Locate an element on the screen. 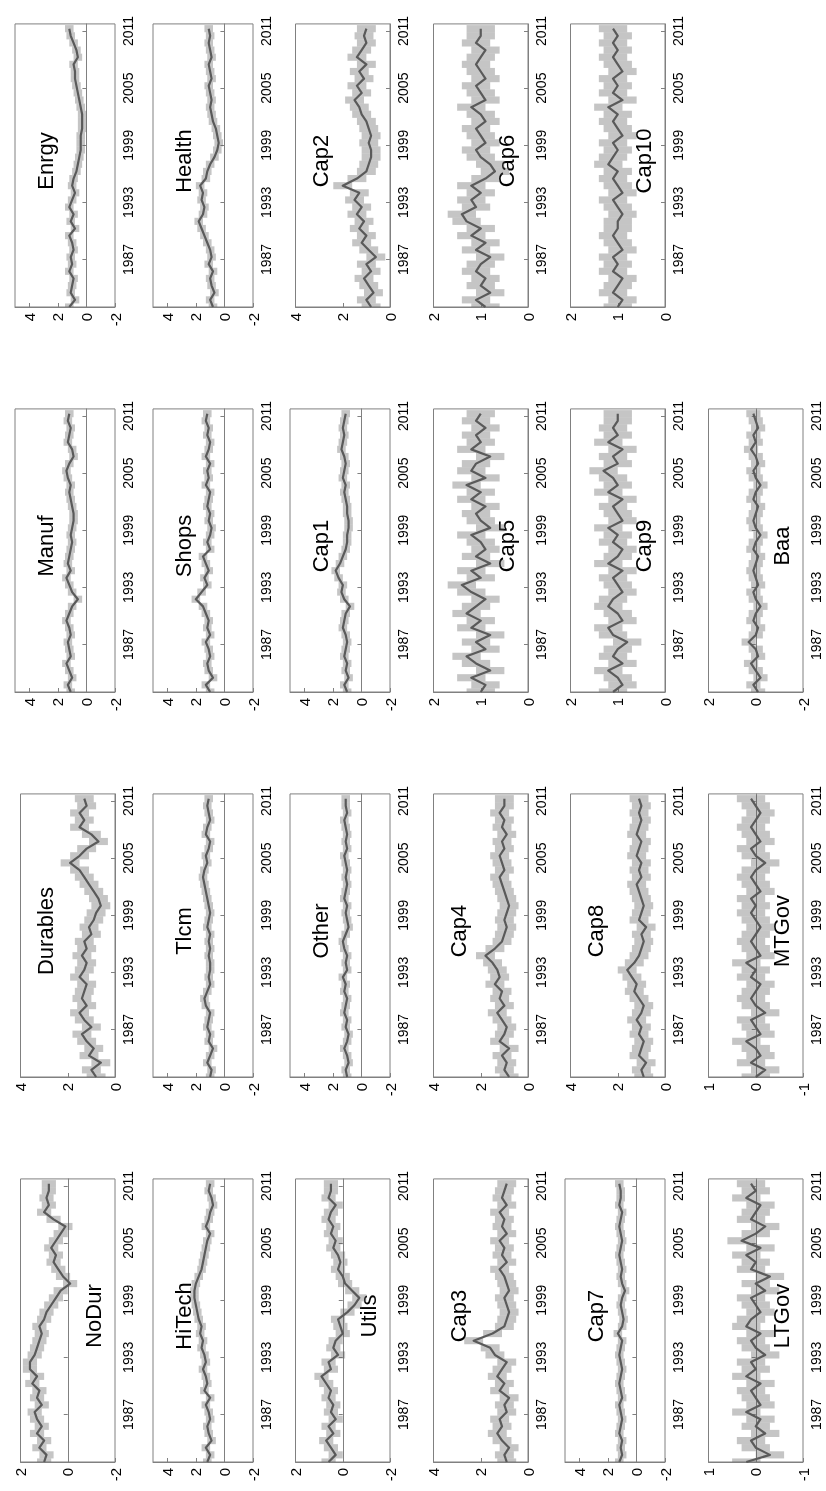 The image size is (826, 1491). text: Cap8 is located at coordinates (595, 931).